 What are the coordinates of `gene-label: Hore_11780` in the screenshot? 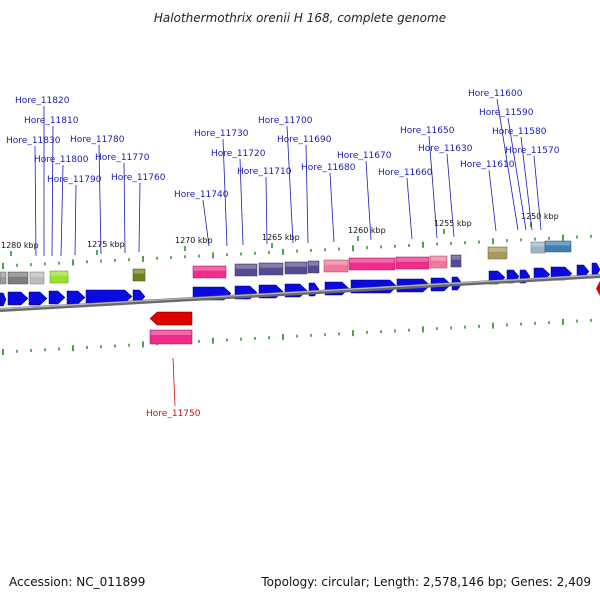 It's located at (97, 140).